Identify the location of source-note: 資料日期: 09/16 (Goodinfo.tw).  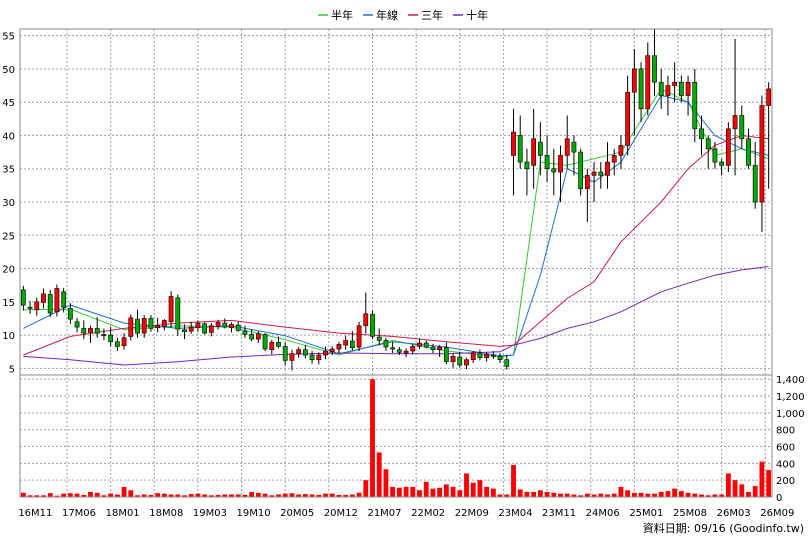
(723, 528).